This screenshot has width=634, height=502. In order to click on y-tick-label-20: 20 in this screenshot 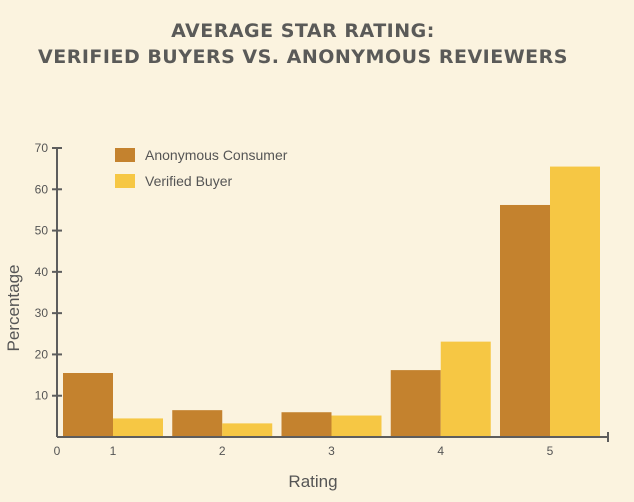, I will do `click(42, 354)`.